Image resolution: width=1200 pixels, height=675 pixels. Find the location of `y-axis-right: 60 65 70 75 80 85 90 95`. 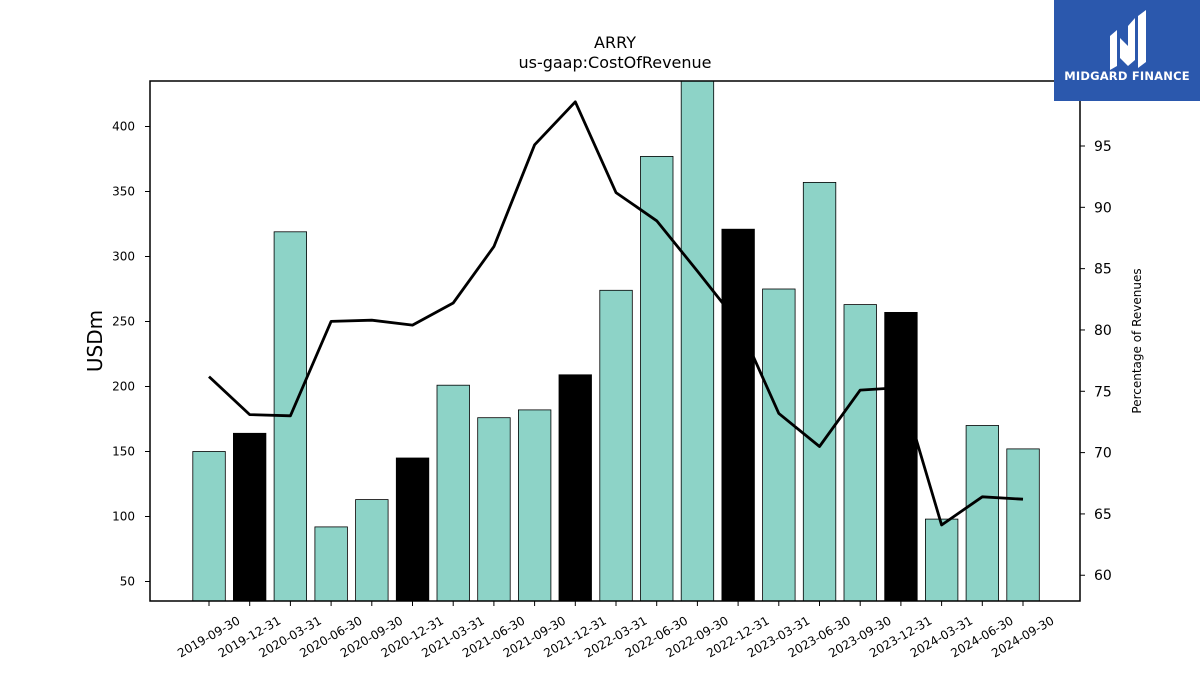

y-axis-right: 60 65 70 75 80 85 90 95 is located at coordinates (1096, 361).